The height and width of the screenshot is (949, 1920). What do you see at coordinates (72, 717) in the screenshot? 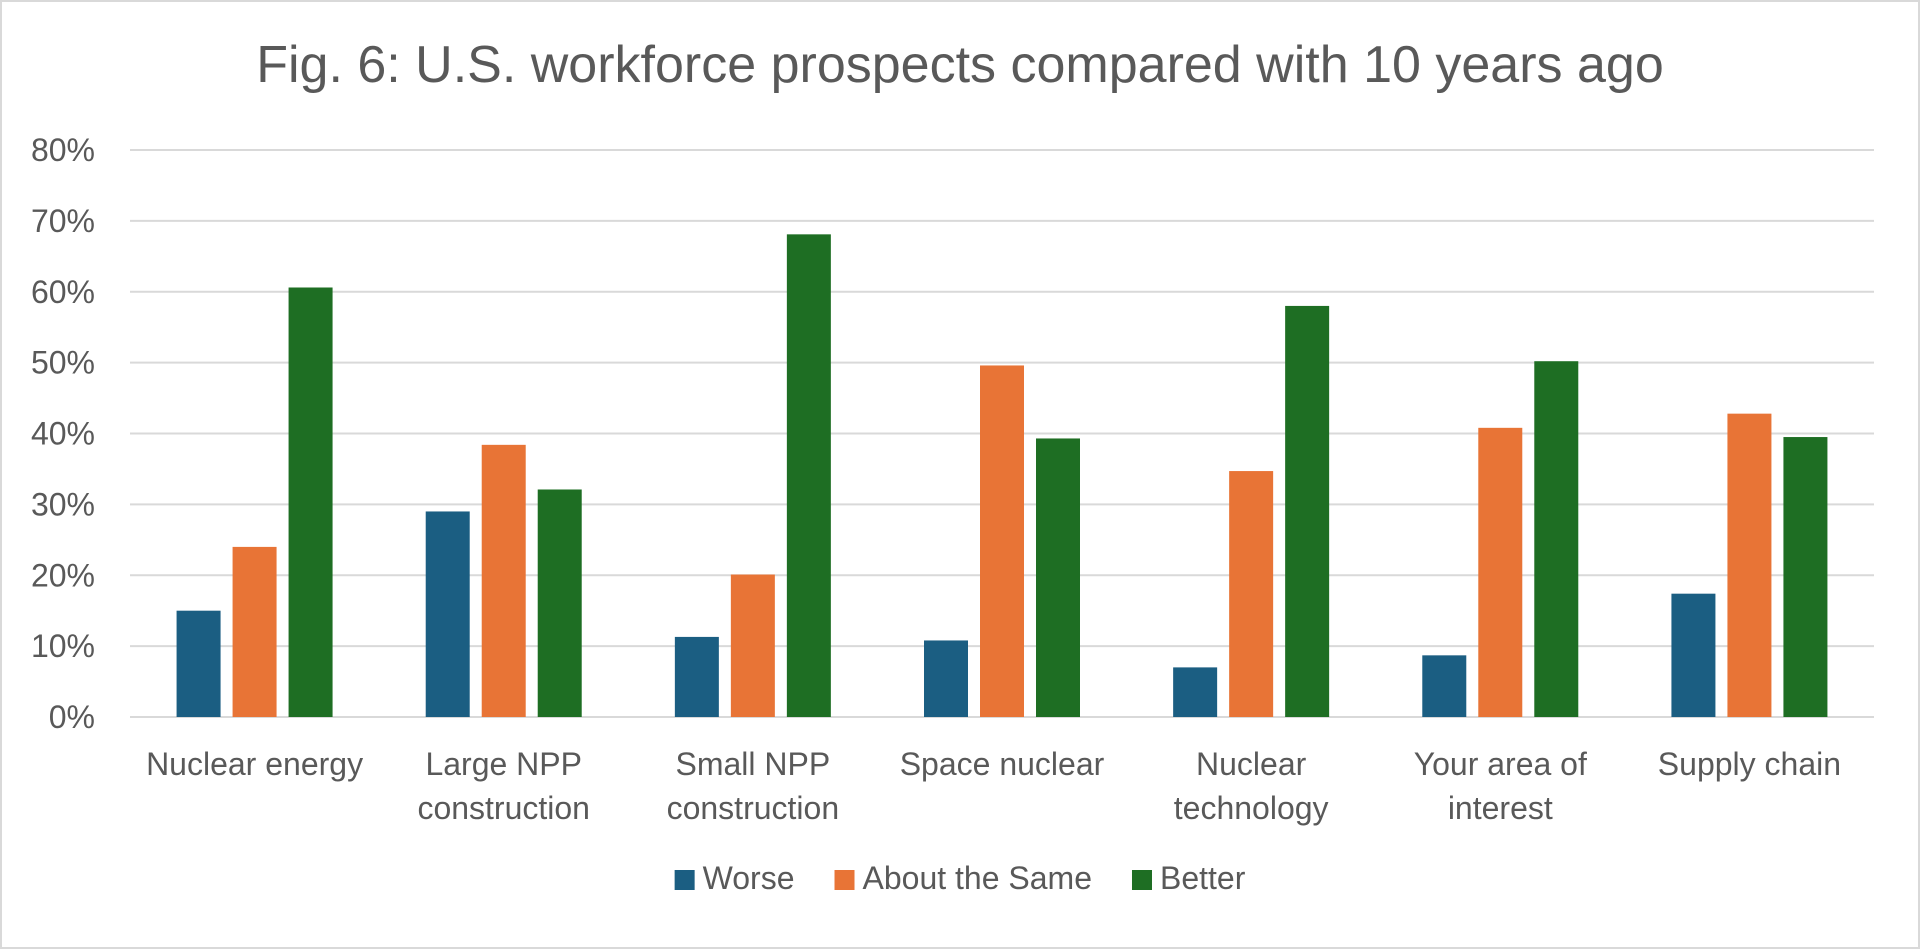
I see `y-tick-label: 0%` at bounding box center [72, 717].